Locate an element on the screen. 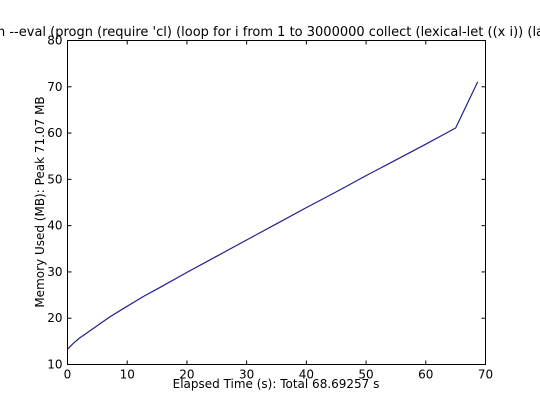 The width and height of the screenshot is (540, 405). y-tick-label: 20 is located at coordinates (54, 318).